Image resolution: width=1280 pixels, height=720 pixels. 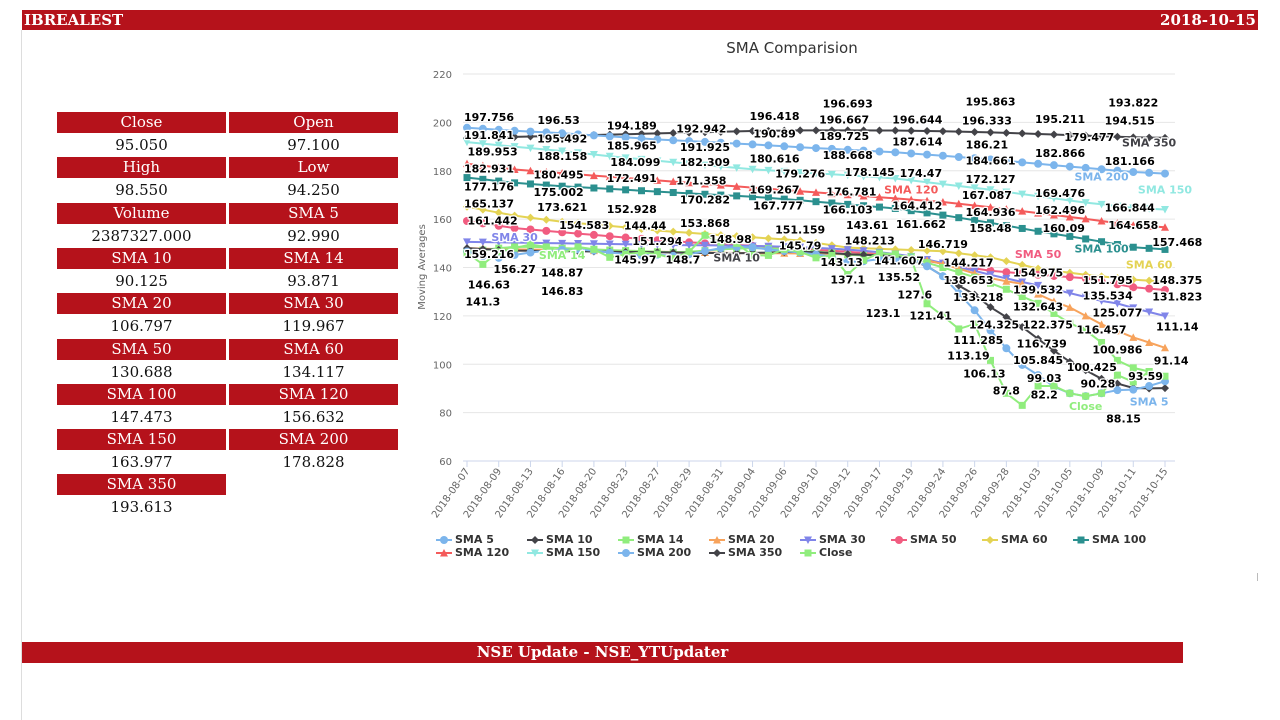 What do you see at coordinates (1165, 190) in the screenshot?
I see `series-name-label: SMA 150` at bounding box center [1165, 190].